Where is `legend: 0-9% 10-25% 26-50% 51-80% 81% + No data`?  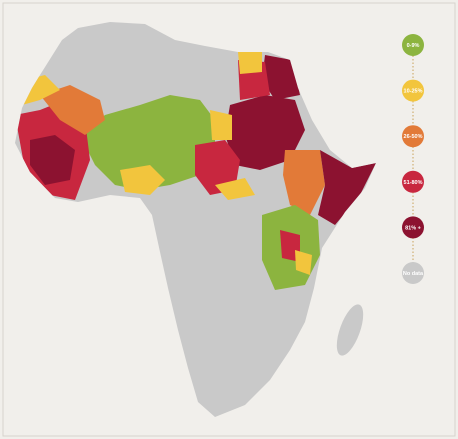
legend: 0-9% 10-25% 26-50% 51-80% 81% + No data is located at coordinates (413, 159).